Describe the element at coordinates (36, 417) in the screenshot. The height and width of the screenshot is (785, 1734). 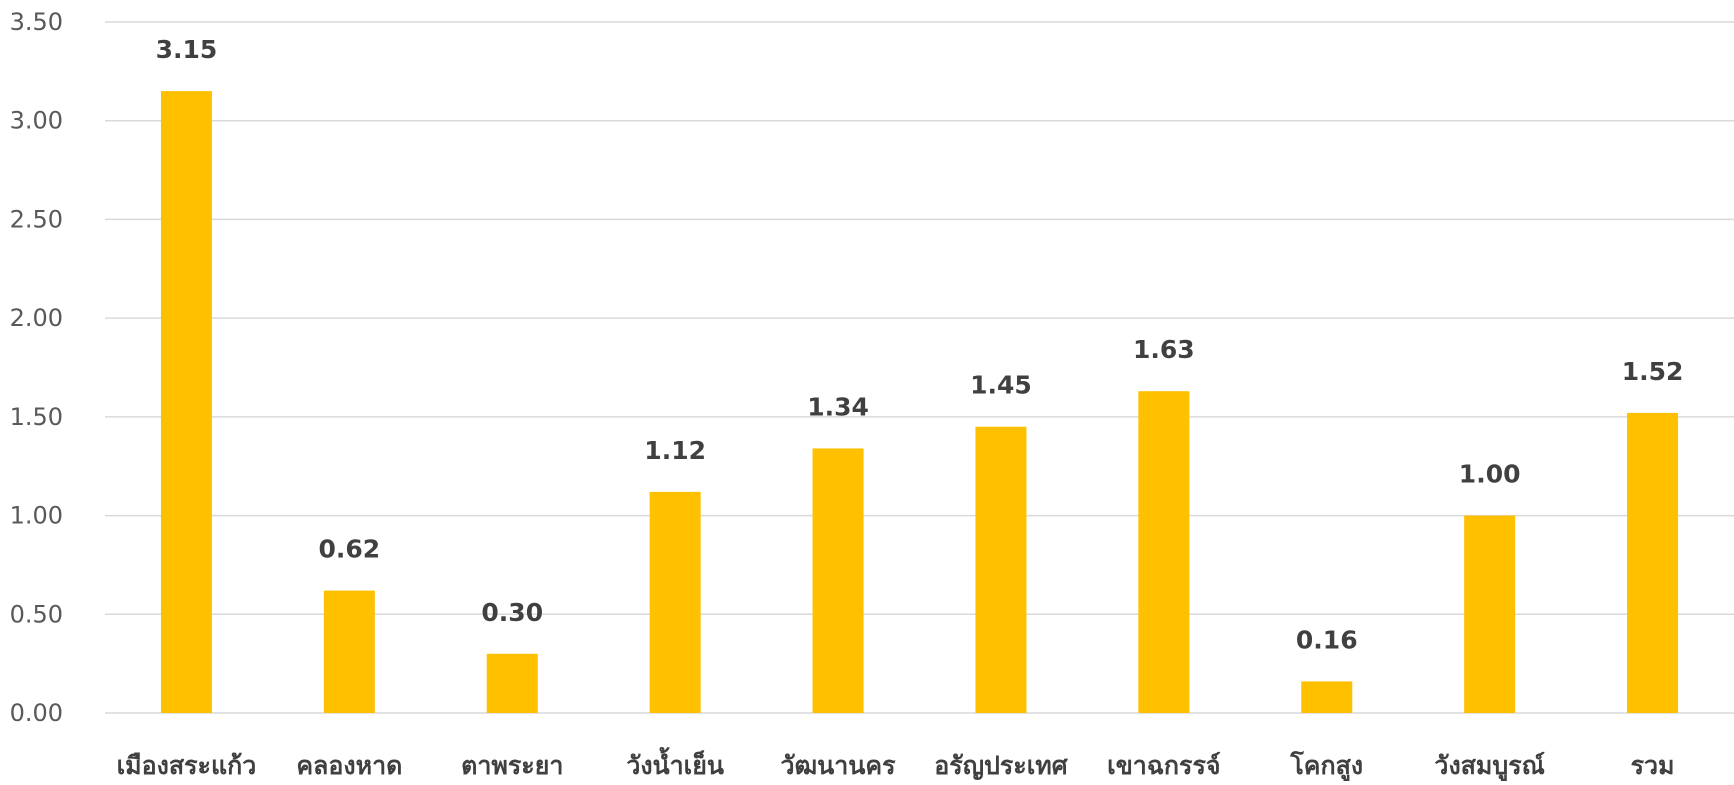
I see `y-tick-label: 1.50` at that location.